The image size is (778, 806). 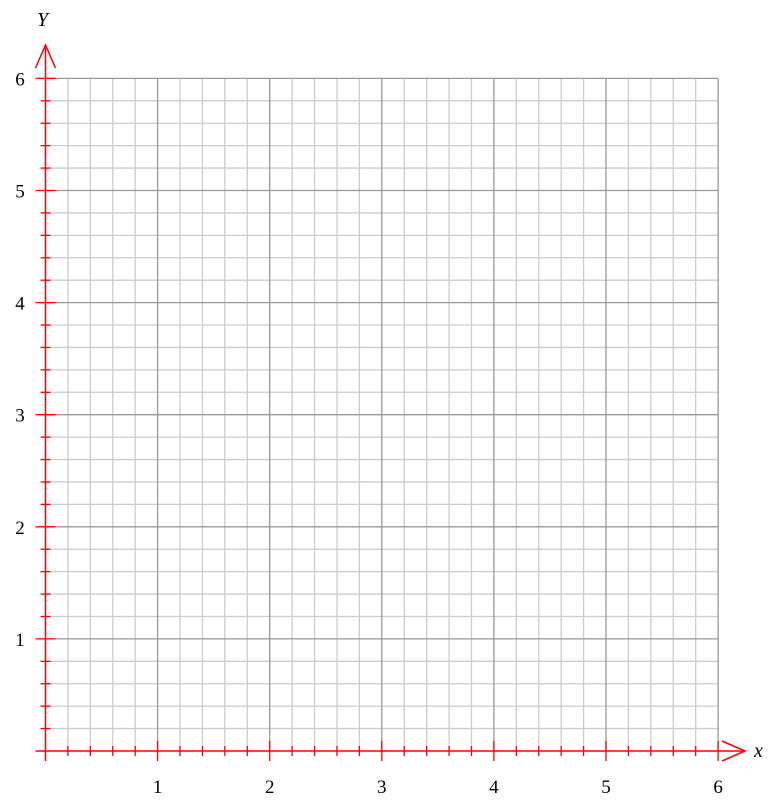 I want to click on y-tick-label: 1, so click(x=20, y=640).